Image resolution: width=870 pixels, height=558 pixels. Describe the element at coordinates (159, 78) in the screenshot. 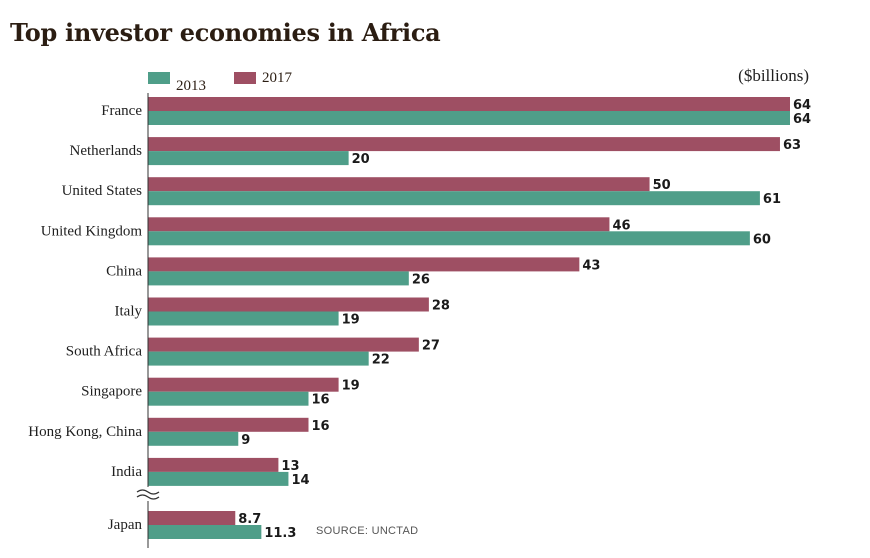

I see `legend-swatch-2013` at that location.